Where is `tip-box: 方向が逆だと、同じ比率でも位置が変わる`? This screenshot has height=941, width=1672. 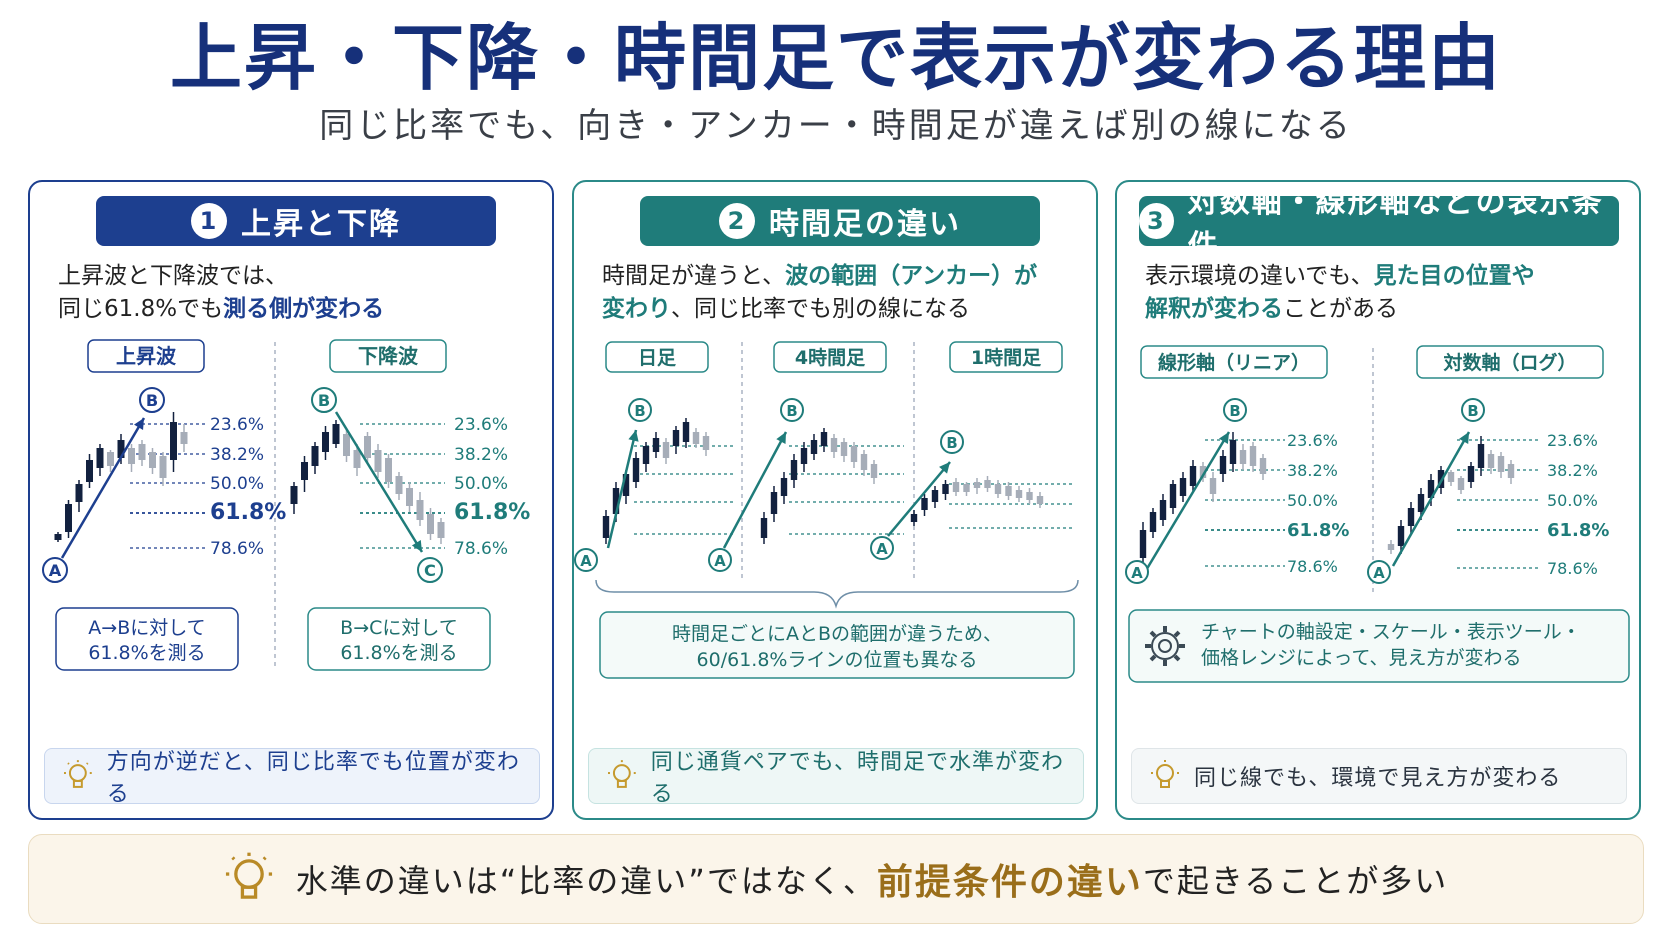
tip-box: 方向が逆だと、同じ比率でも位置が変わる is located at coordinates (292, 777).